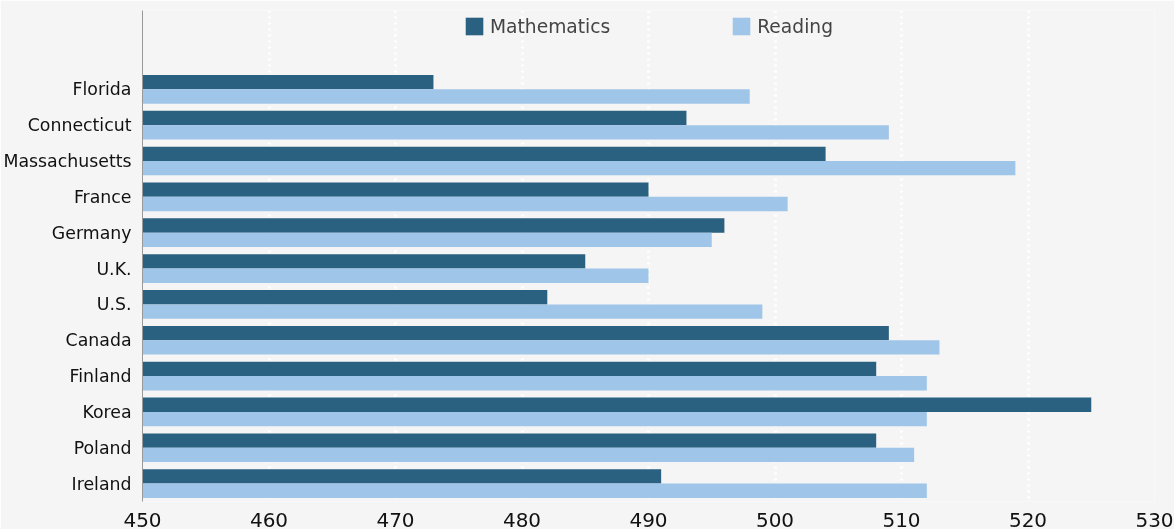  What do you see at coordinates (101, 483) in the screenshot?
I see `y-tick-label: Ireland` at bounding box center [101, 483].